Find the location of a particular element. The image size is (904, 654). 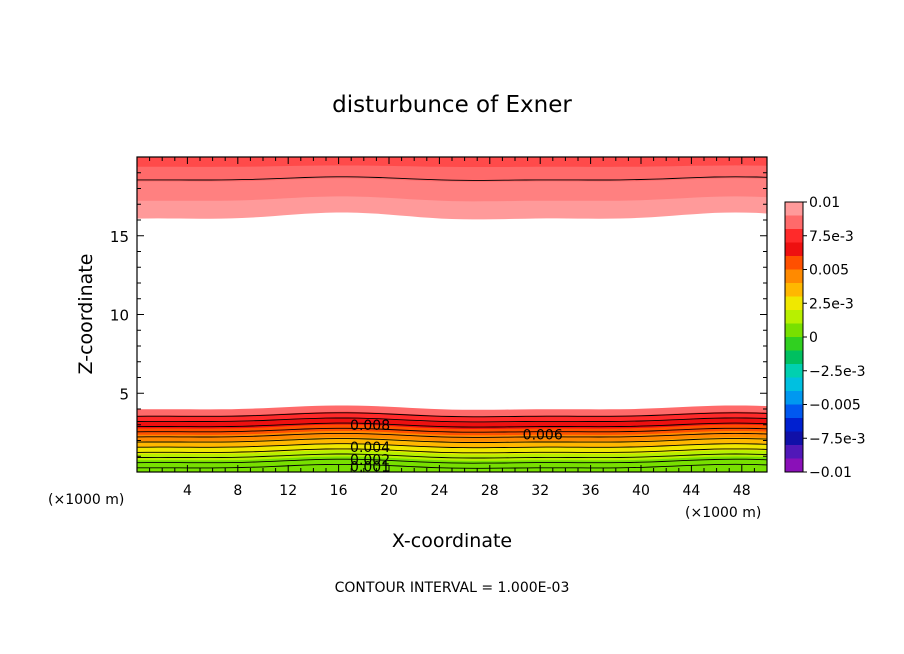

x-tick-label: 36 is located at coordinates (591, 491).